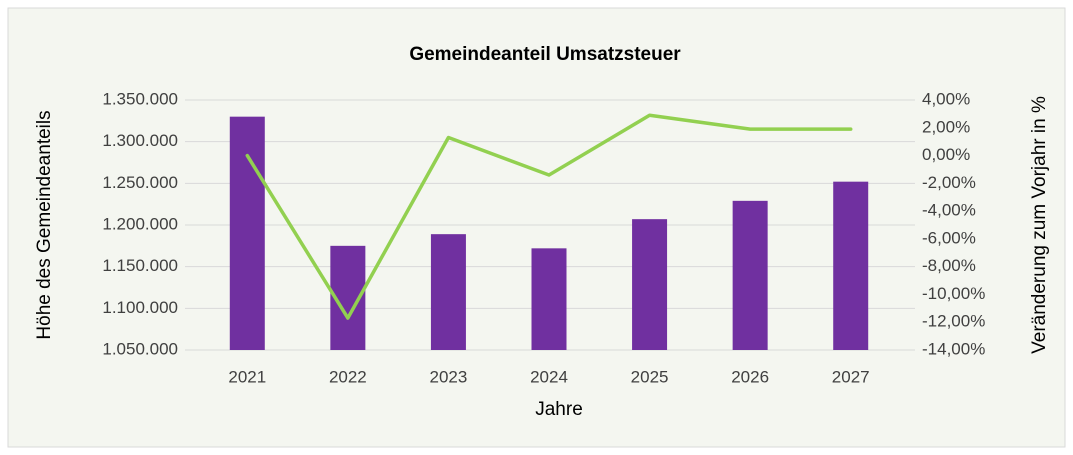 The image size is (1073, 455). Describe the element at coordinates (140, 265) in the screenshot. I see `y-tick-label: 1.150.000` at that location.